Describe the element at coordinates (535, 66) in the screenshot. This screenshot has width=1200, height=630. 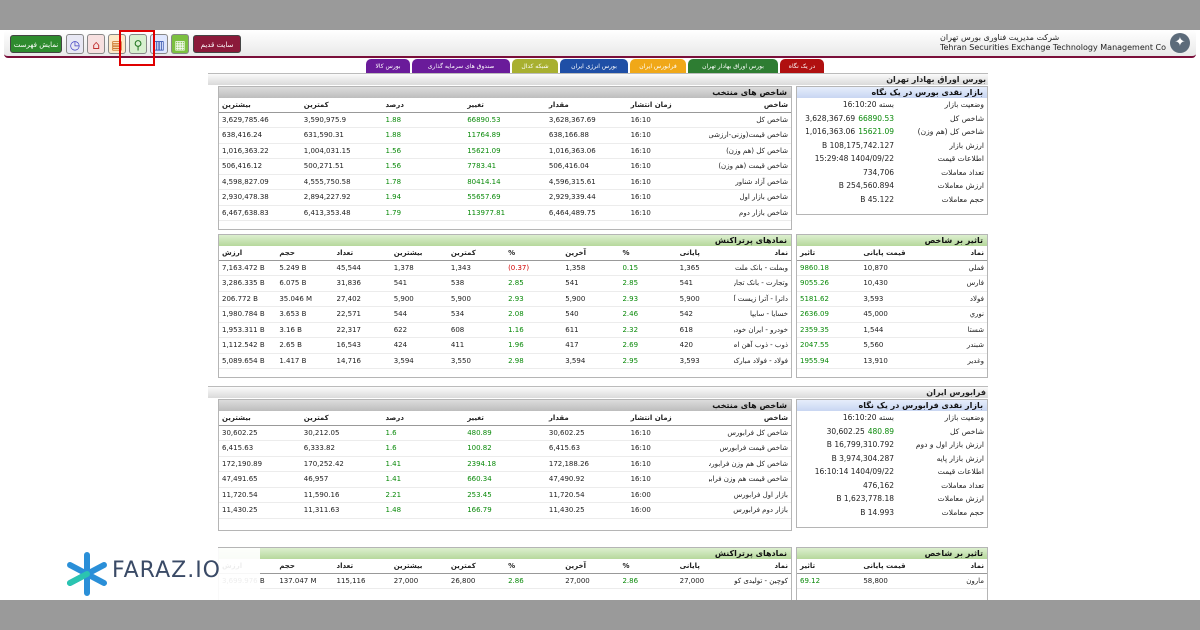
I see `tab-codal: شبکه کدال` at that location.